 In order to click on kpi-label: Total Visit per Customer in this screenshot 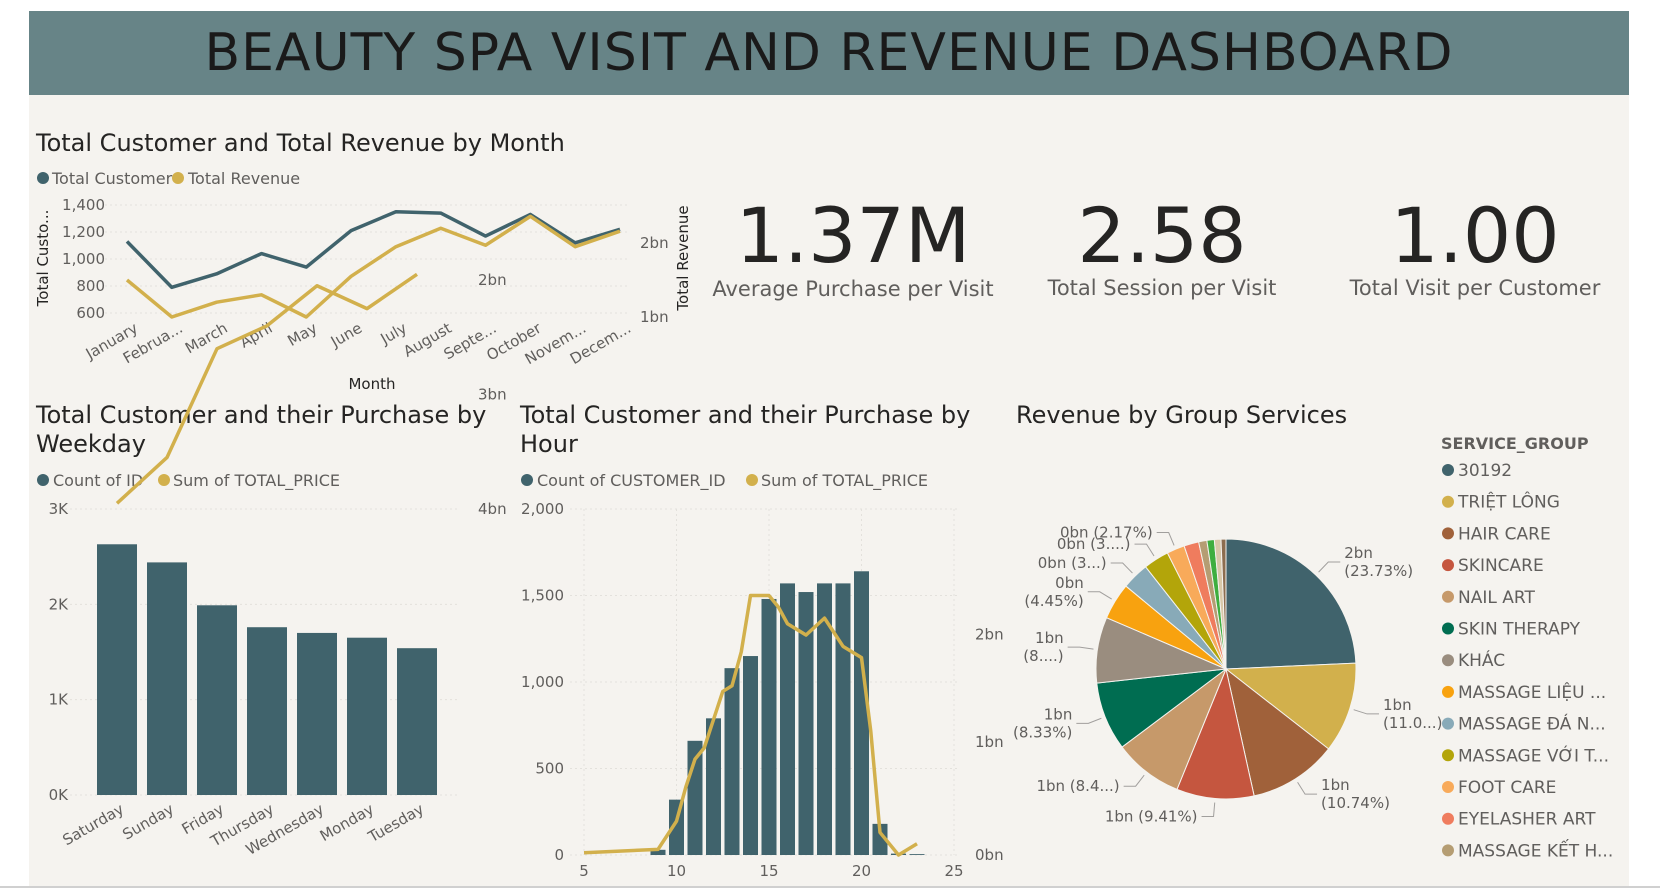, I will do `click(1475, 288)`.